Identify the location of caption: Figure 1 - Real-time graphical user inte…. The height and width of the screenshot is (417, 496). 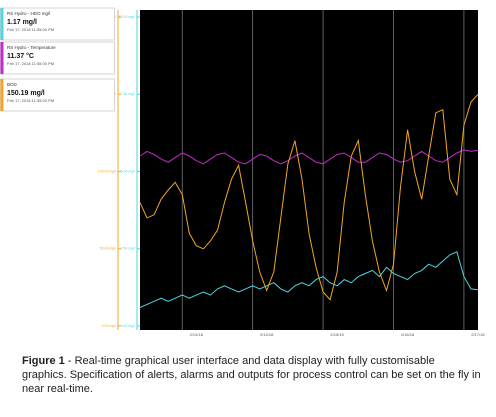
(252, 375).